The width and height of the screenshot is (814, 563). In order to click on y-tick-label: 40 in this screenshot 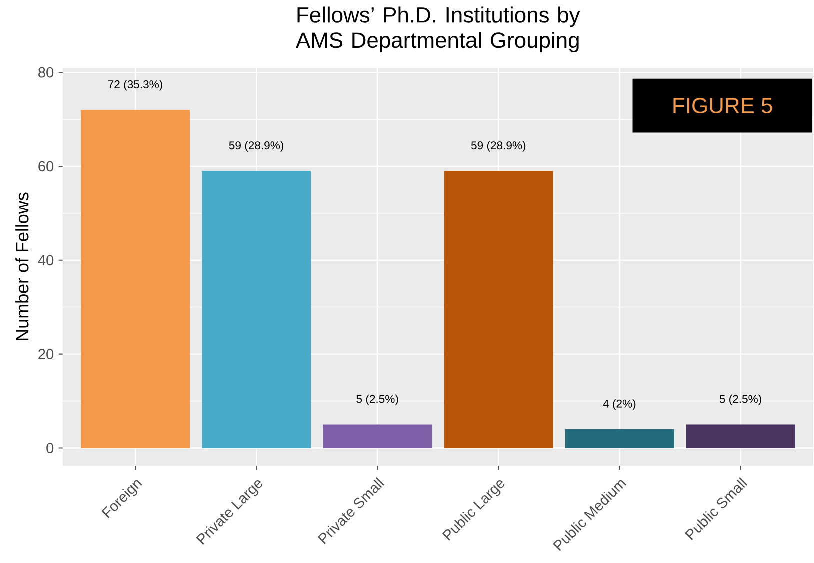, I will do `click(46, 260)`.